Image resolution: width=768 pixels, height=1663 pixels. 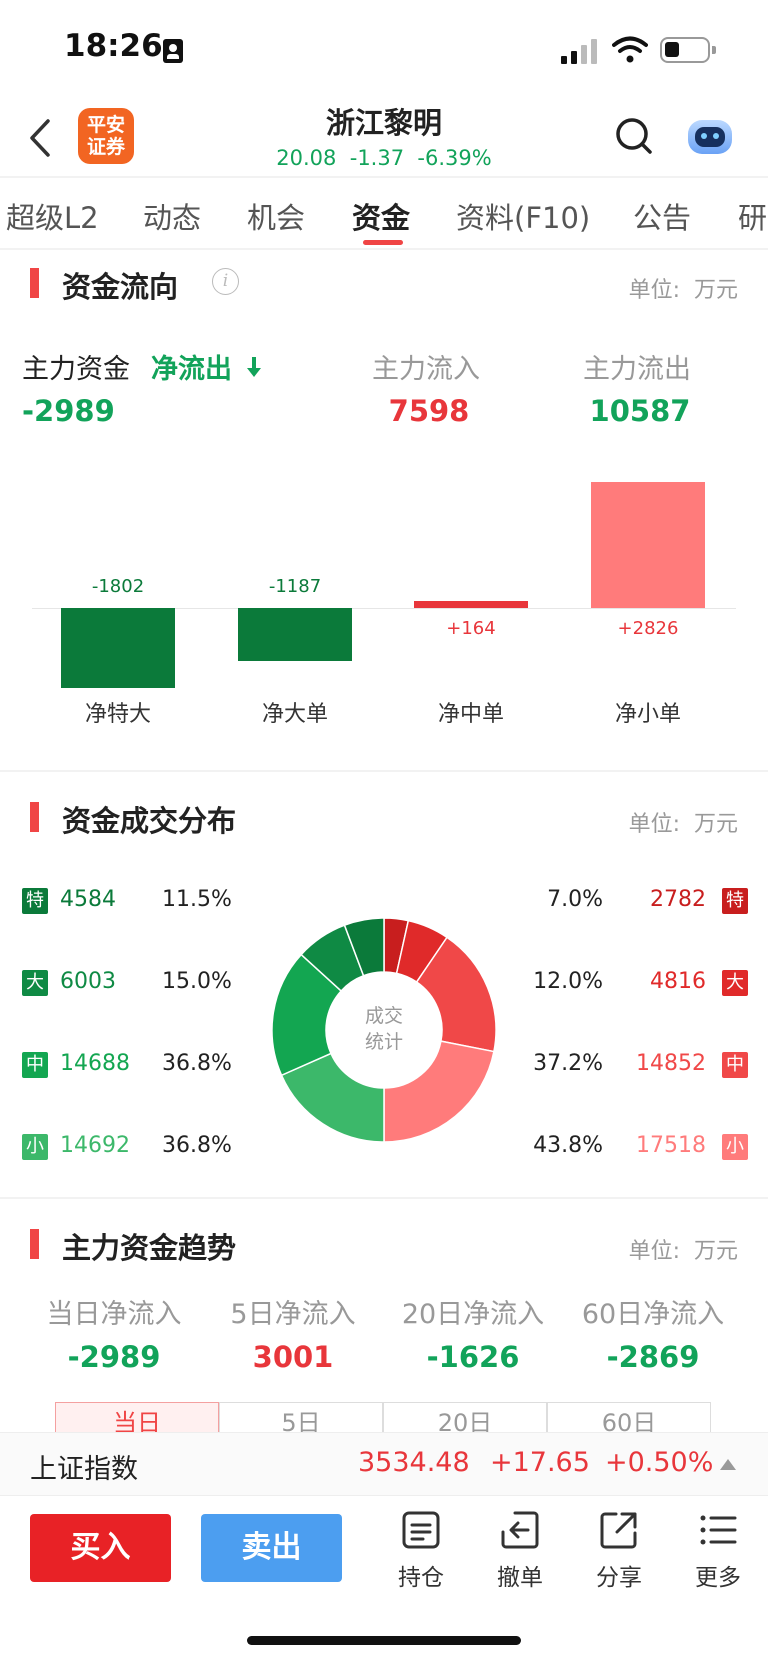 I want to click on info-icon: i, so click(x=225, y=281).